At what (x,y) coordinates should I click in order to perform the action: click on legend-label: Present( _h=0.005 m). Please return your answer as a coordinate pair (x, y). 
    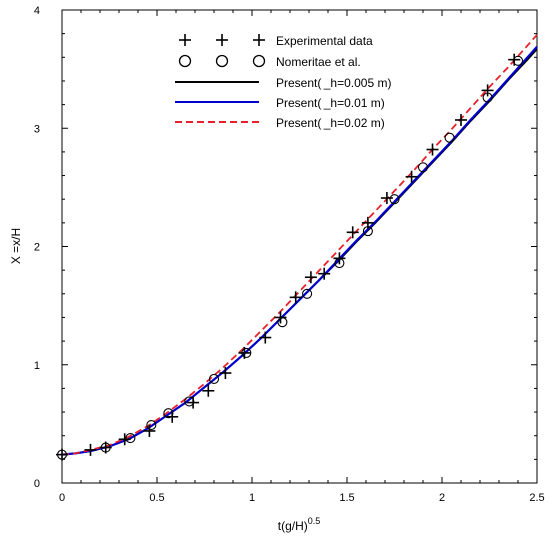
    Looking at the image, I should click on (333, 83).